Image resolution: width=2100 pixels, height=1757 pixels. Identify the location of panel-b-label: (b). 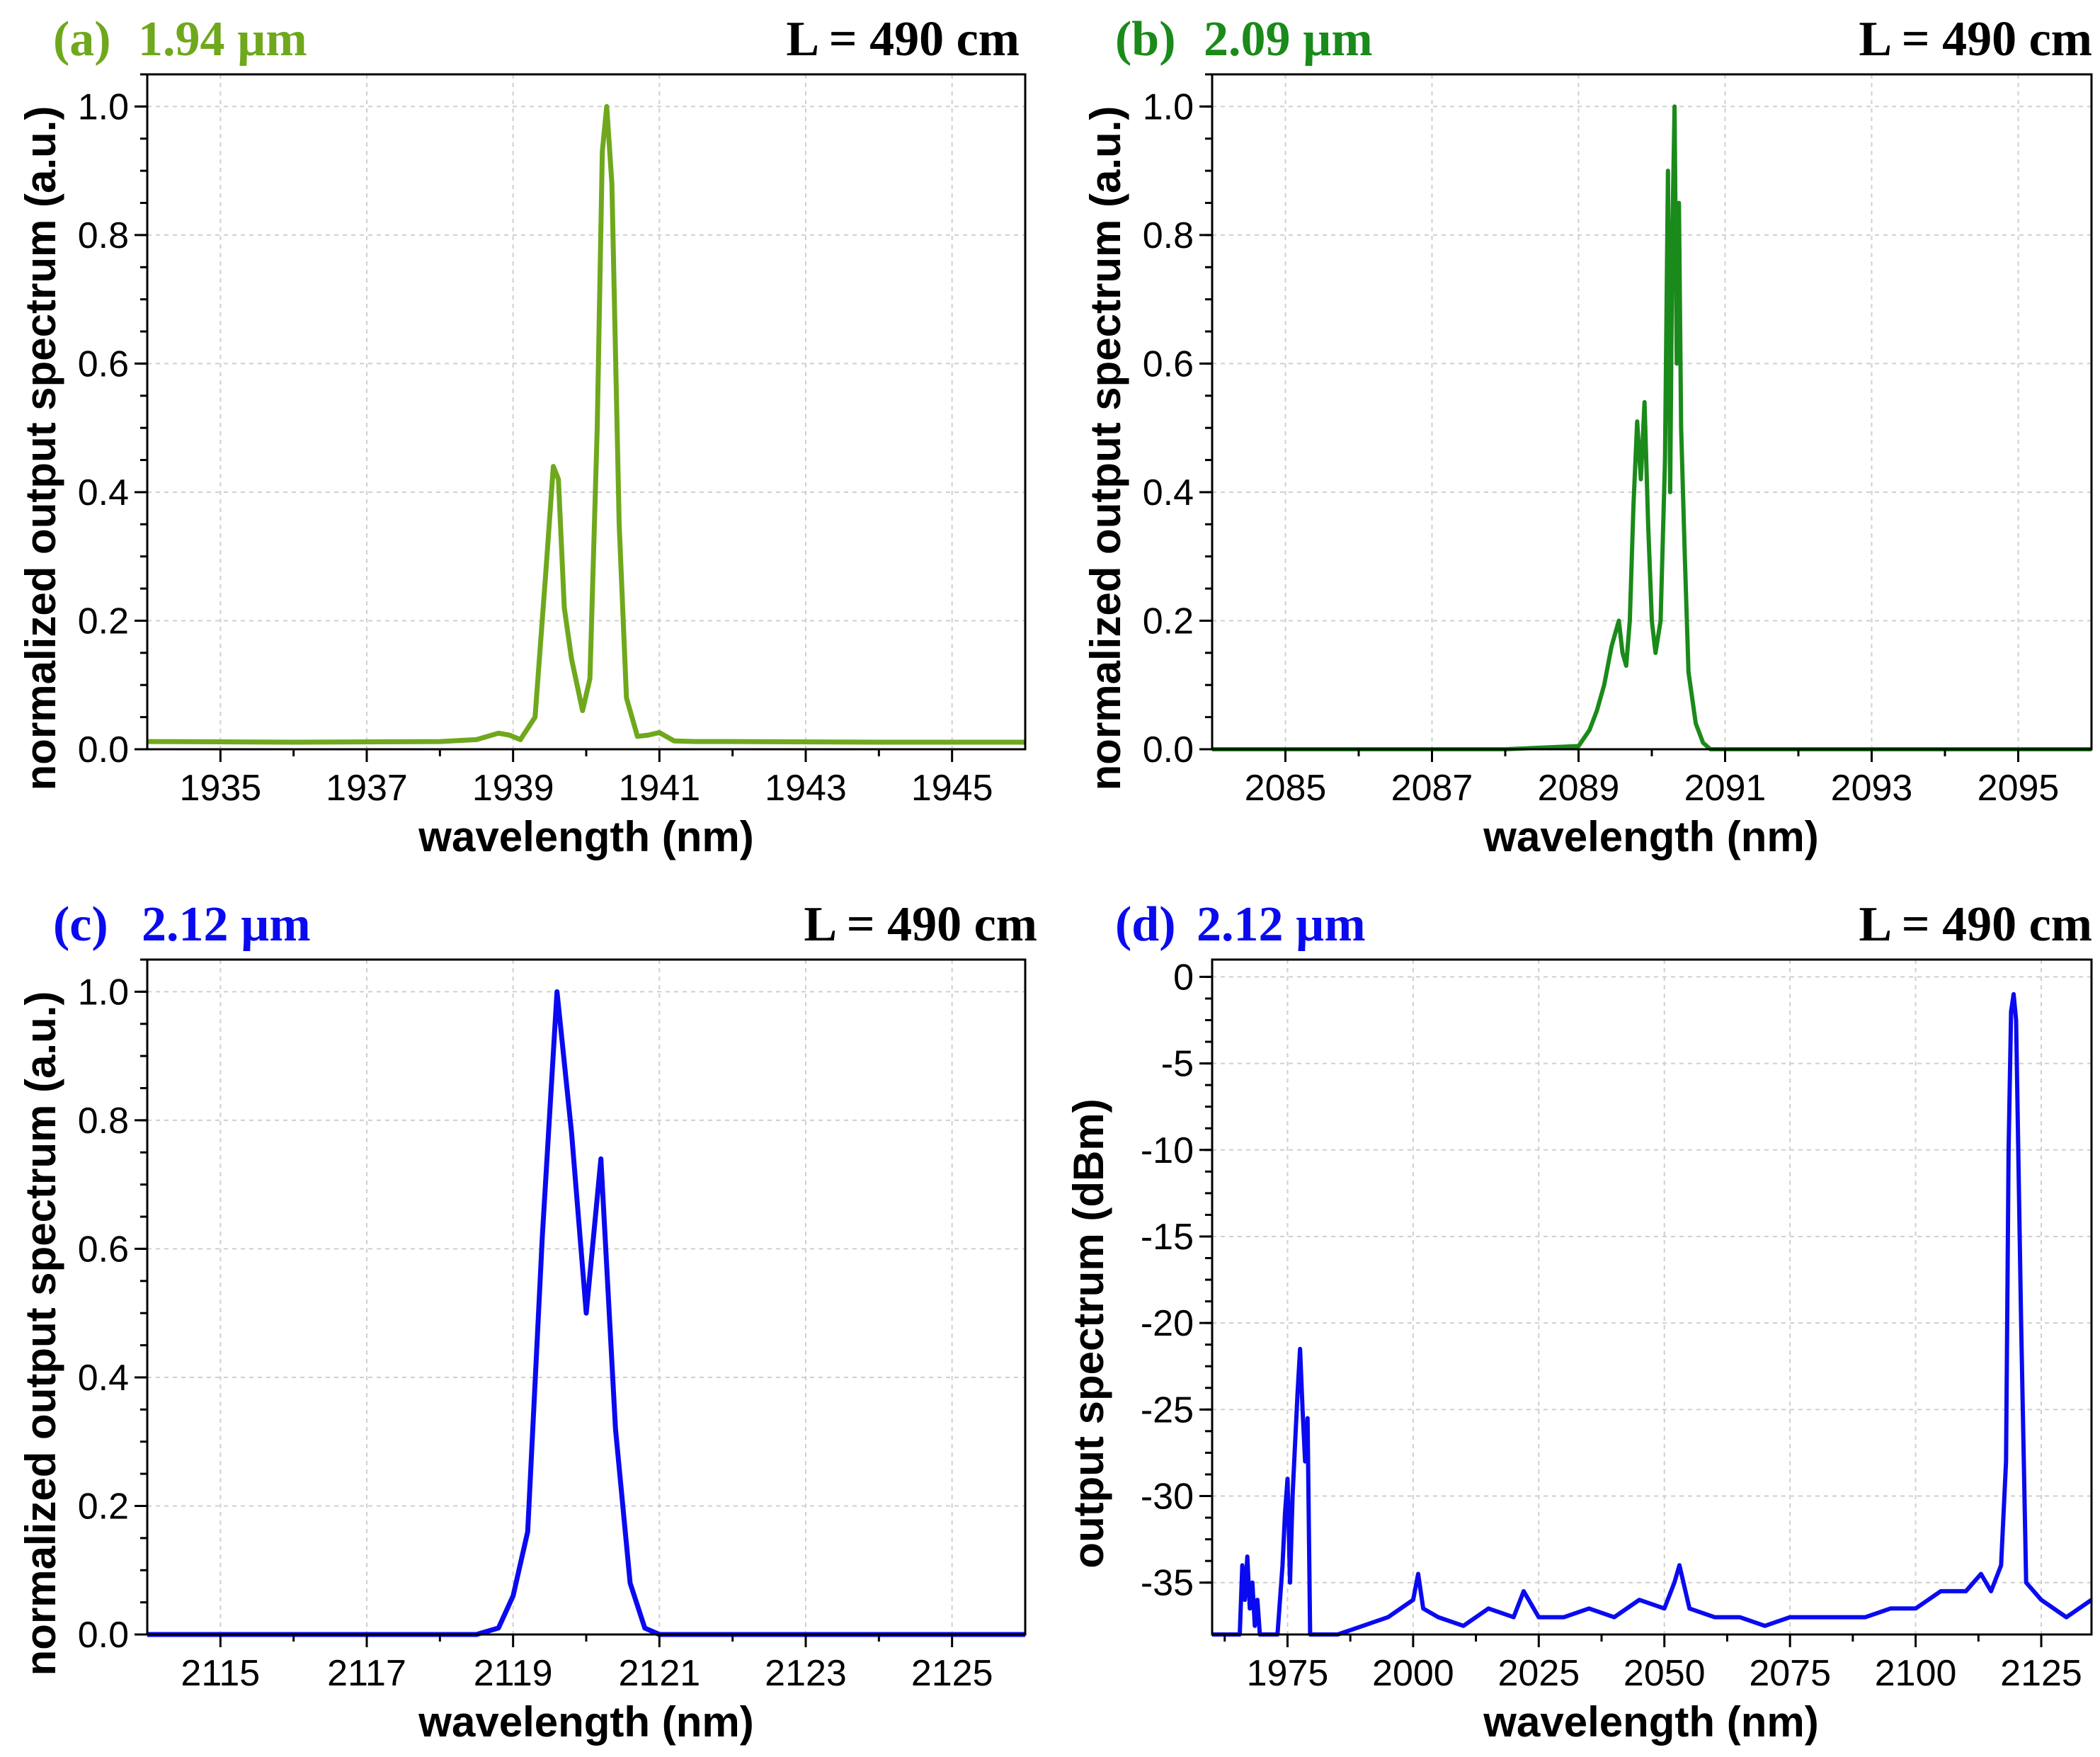
(1145, 40).